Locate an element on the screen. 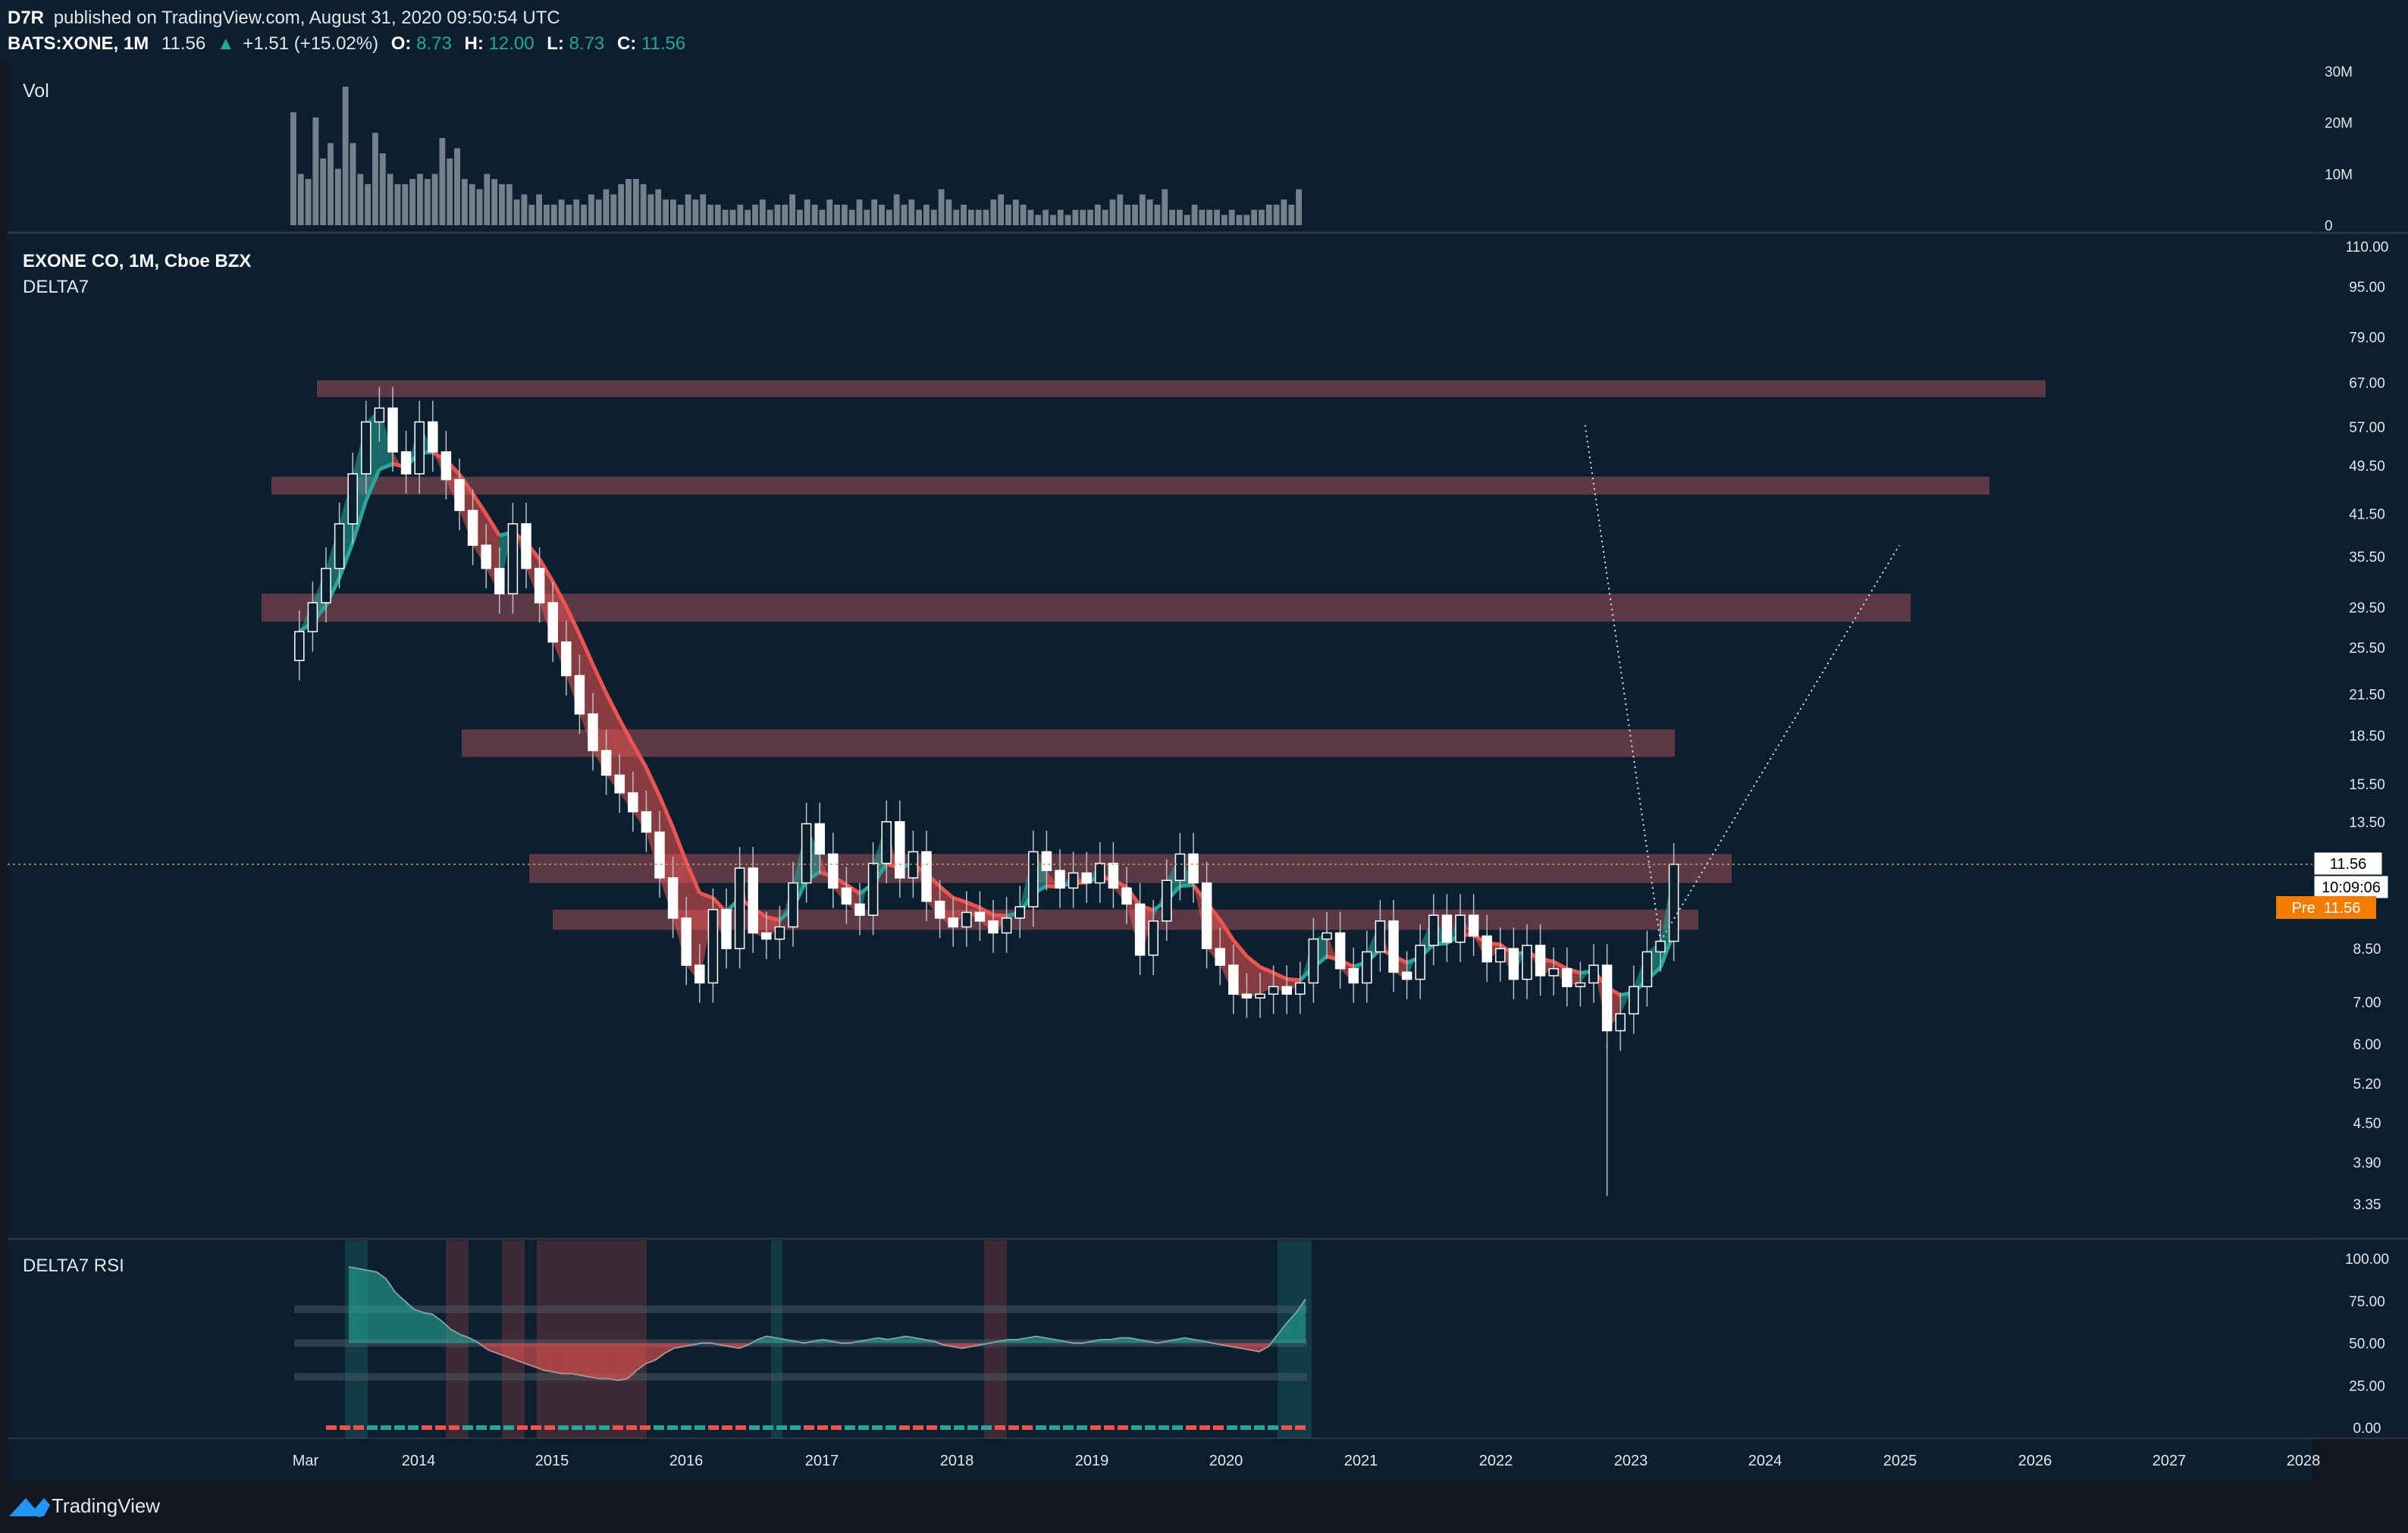 The image size is (2408, 1533). rsi-tick-label: 25.00 is located at coordinates (2367, 1386).